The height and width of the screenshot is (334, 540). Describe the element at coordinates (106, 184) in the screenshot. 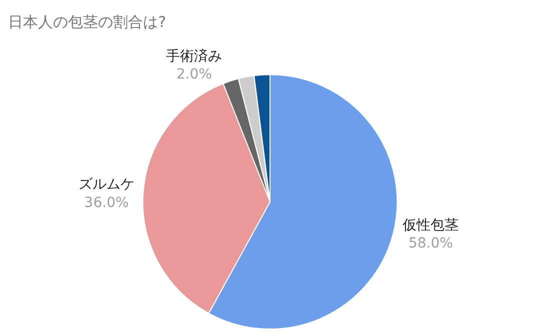

I see `slice-label: ズルムケ` at that location.